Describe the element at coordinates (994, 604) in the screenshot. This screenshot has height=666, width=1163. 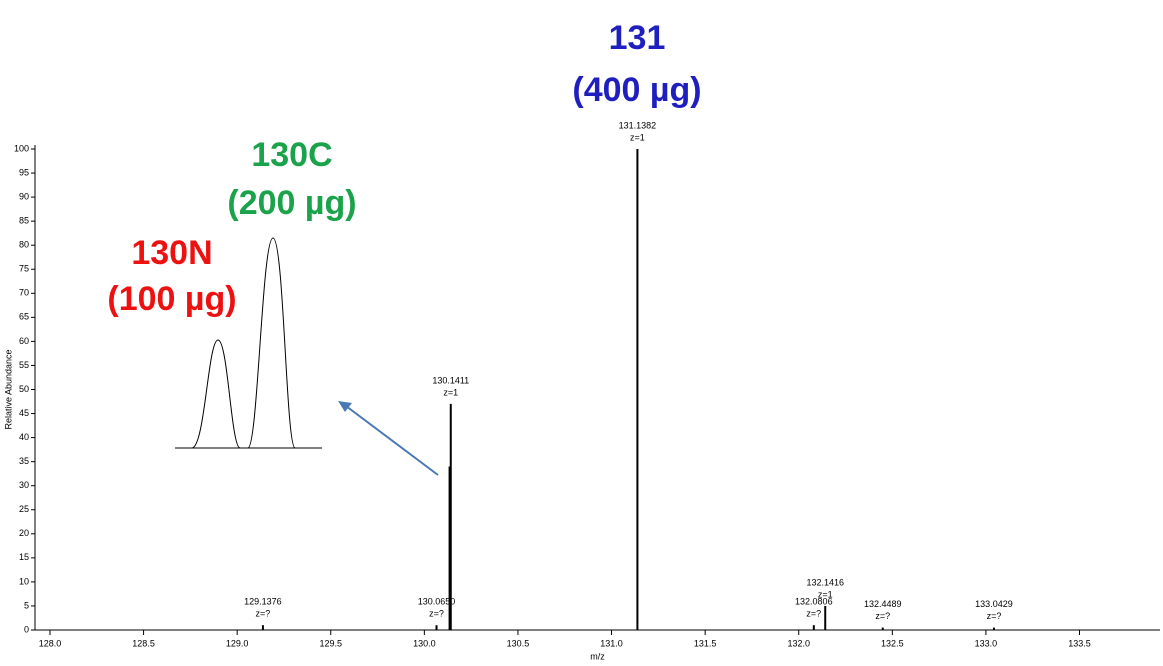
I see `peak-mz-label: 133.0429` at that location.